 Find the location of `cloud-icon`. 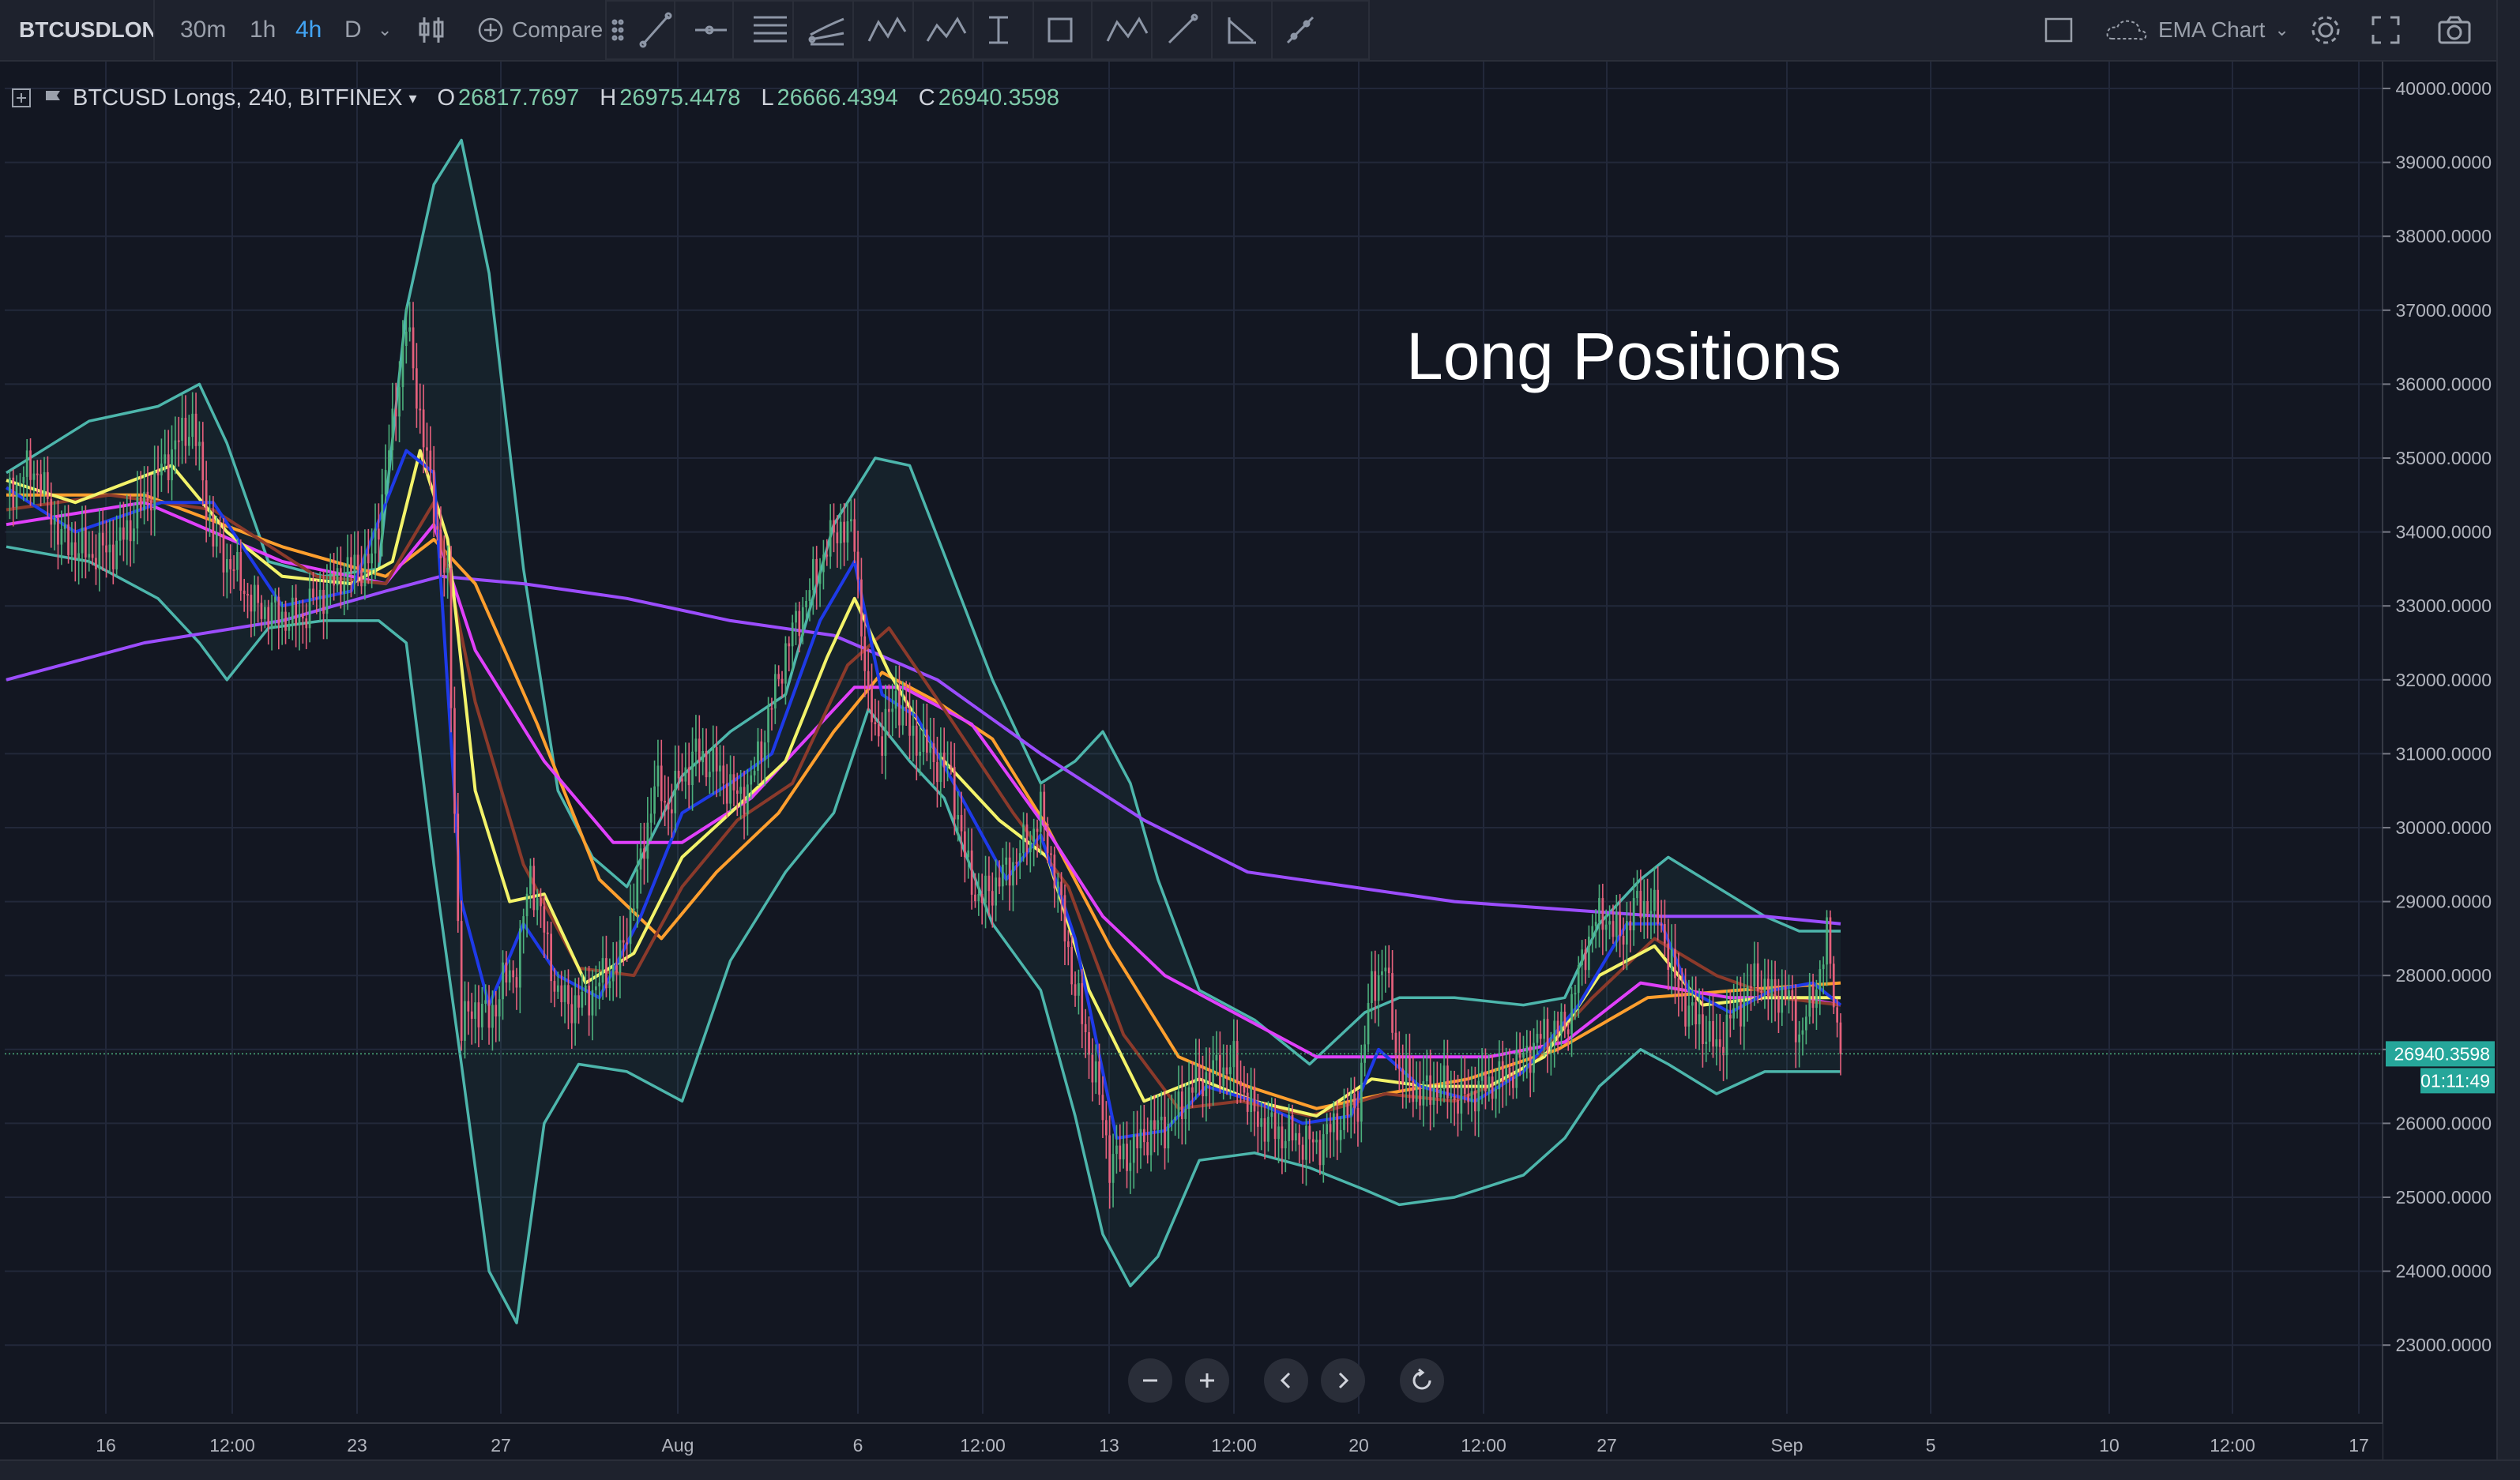

cloud-icon is located at coordinates (2126, 30).